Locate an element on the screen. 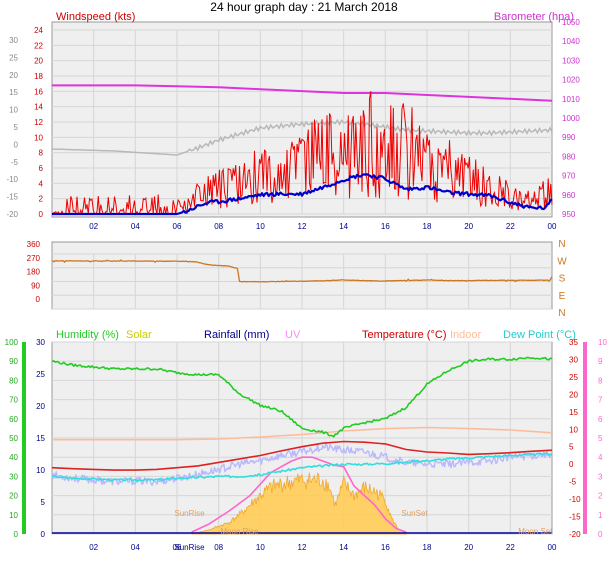  humidity-tick: 10 is located at coordinates (13, 515).